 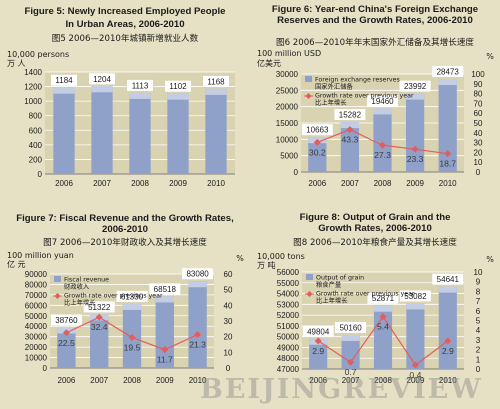 I want to click on x-tick-label: 2006, so click(x=317, y=183).